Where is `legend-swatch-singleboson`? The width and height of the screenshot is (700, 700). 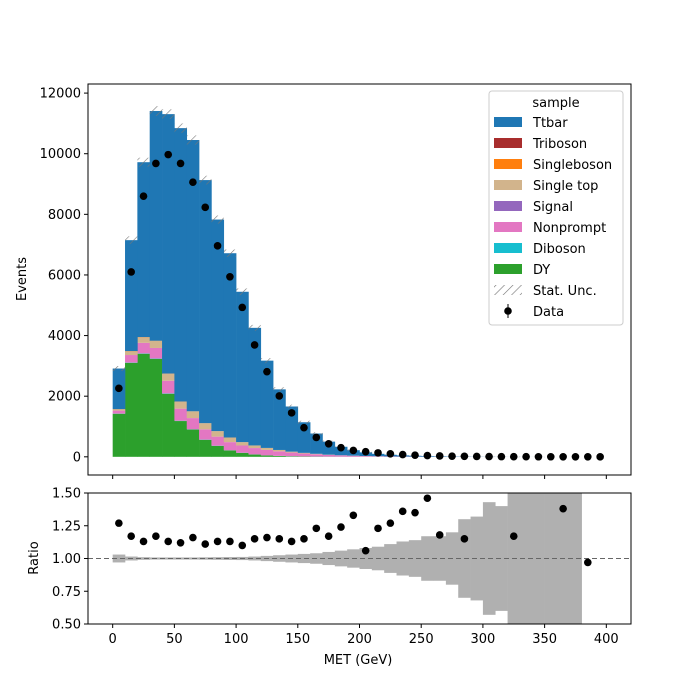
legend-swatch-singleboson is located at coordinates (508, 164).